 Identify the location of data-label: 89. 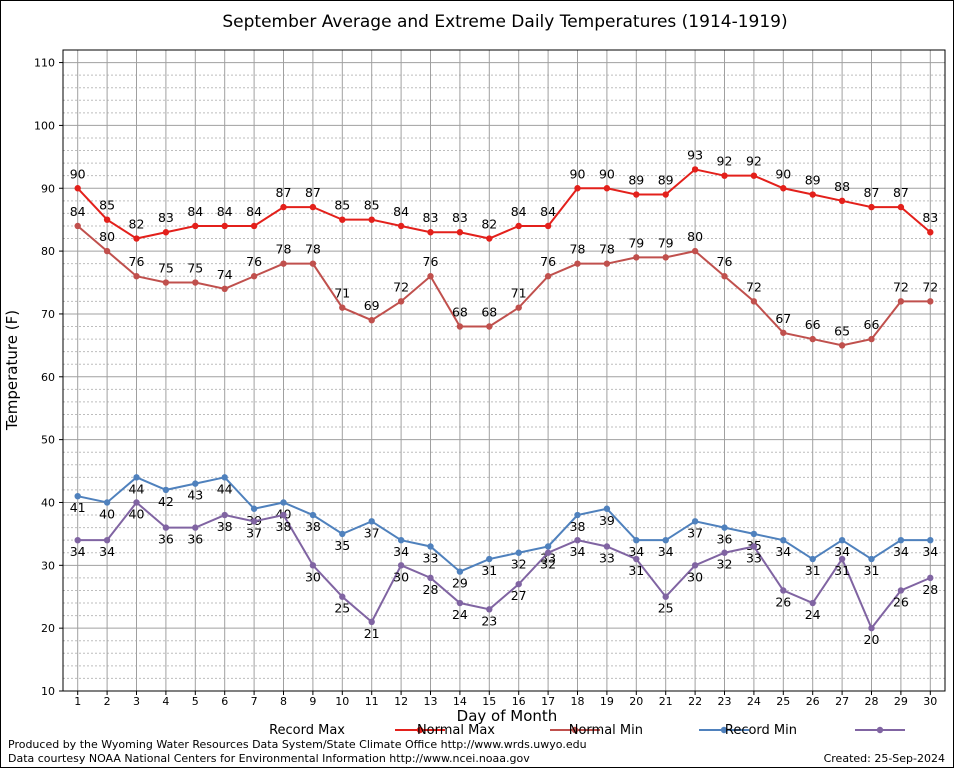
(636, 180).